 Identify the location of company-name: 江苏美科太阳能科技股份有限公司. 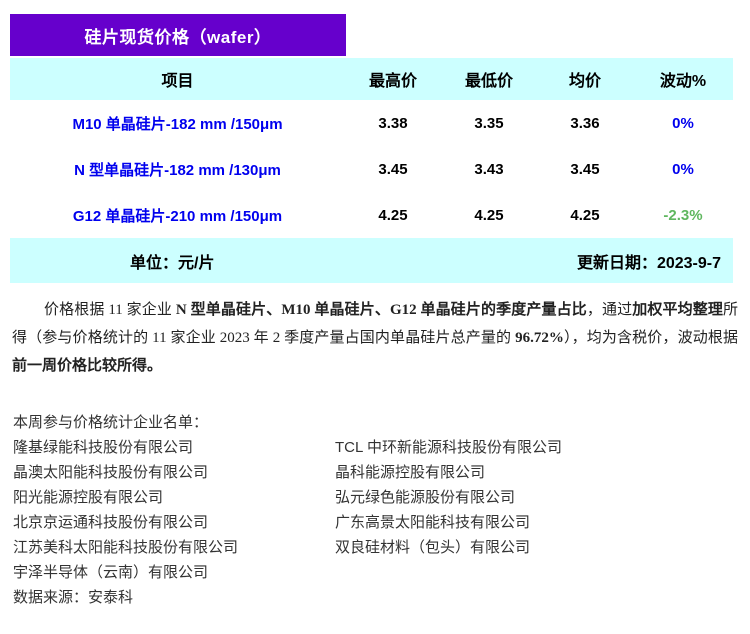
(126, 547).